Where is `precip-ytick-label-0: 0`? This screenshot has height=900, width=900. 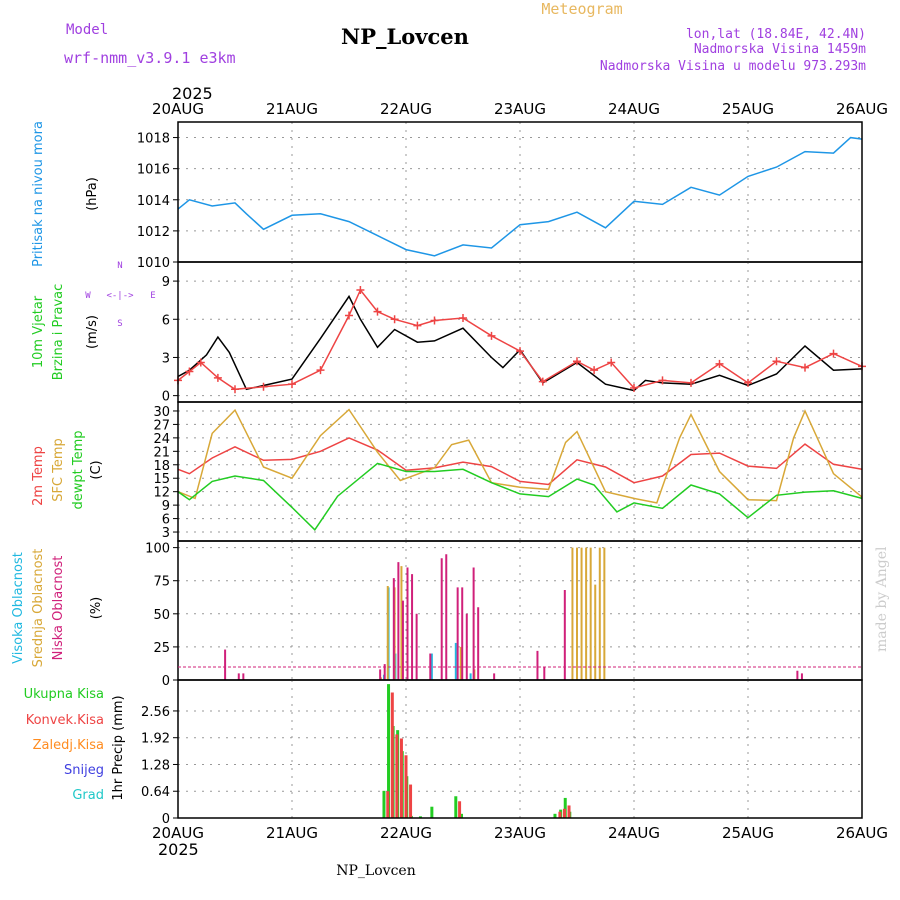 precip-ytick-label-0: 0 is located at coordinates (166, 819).